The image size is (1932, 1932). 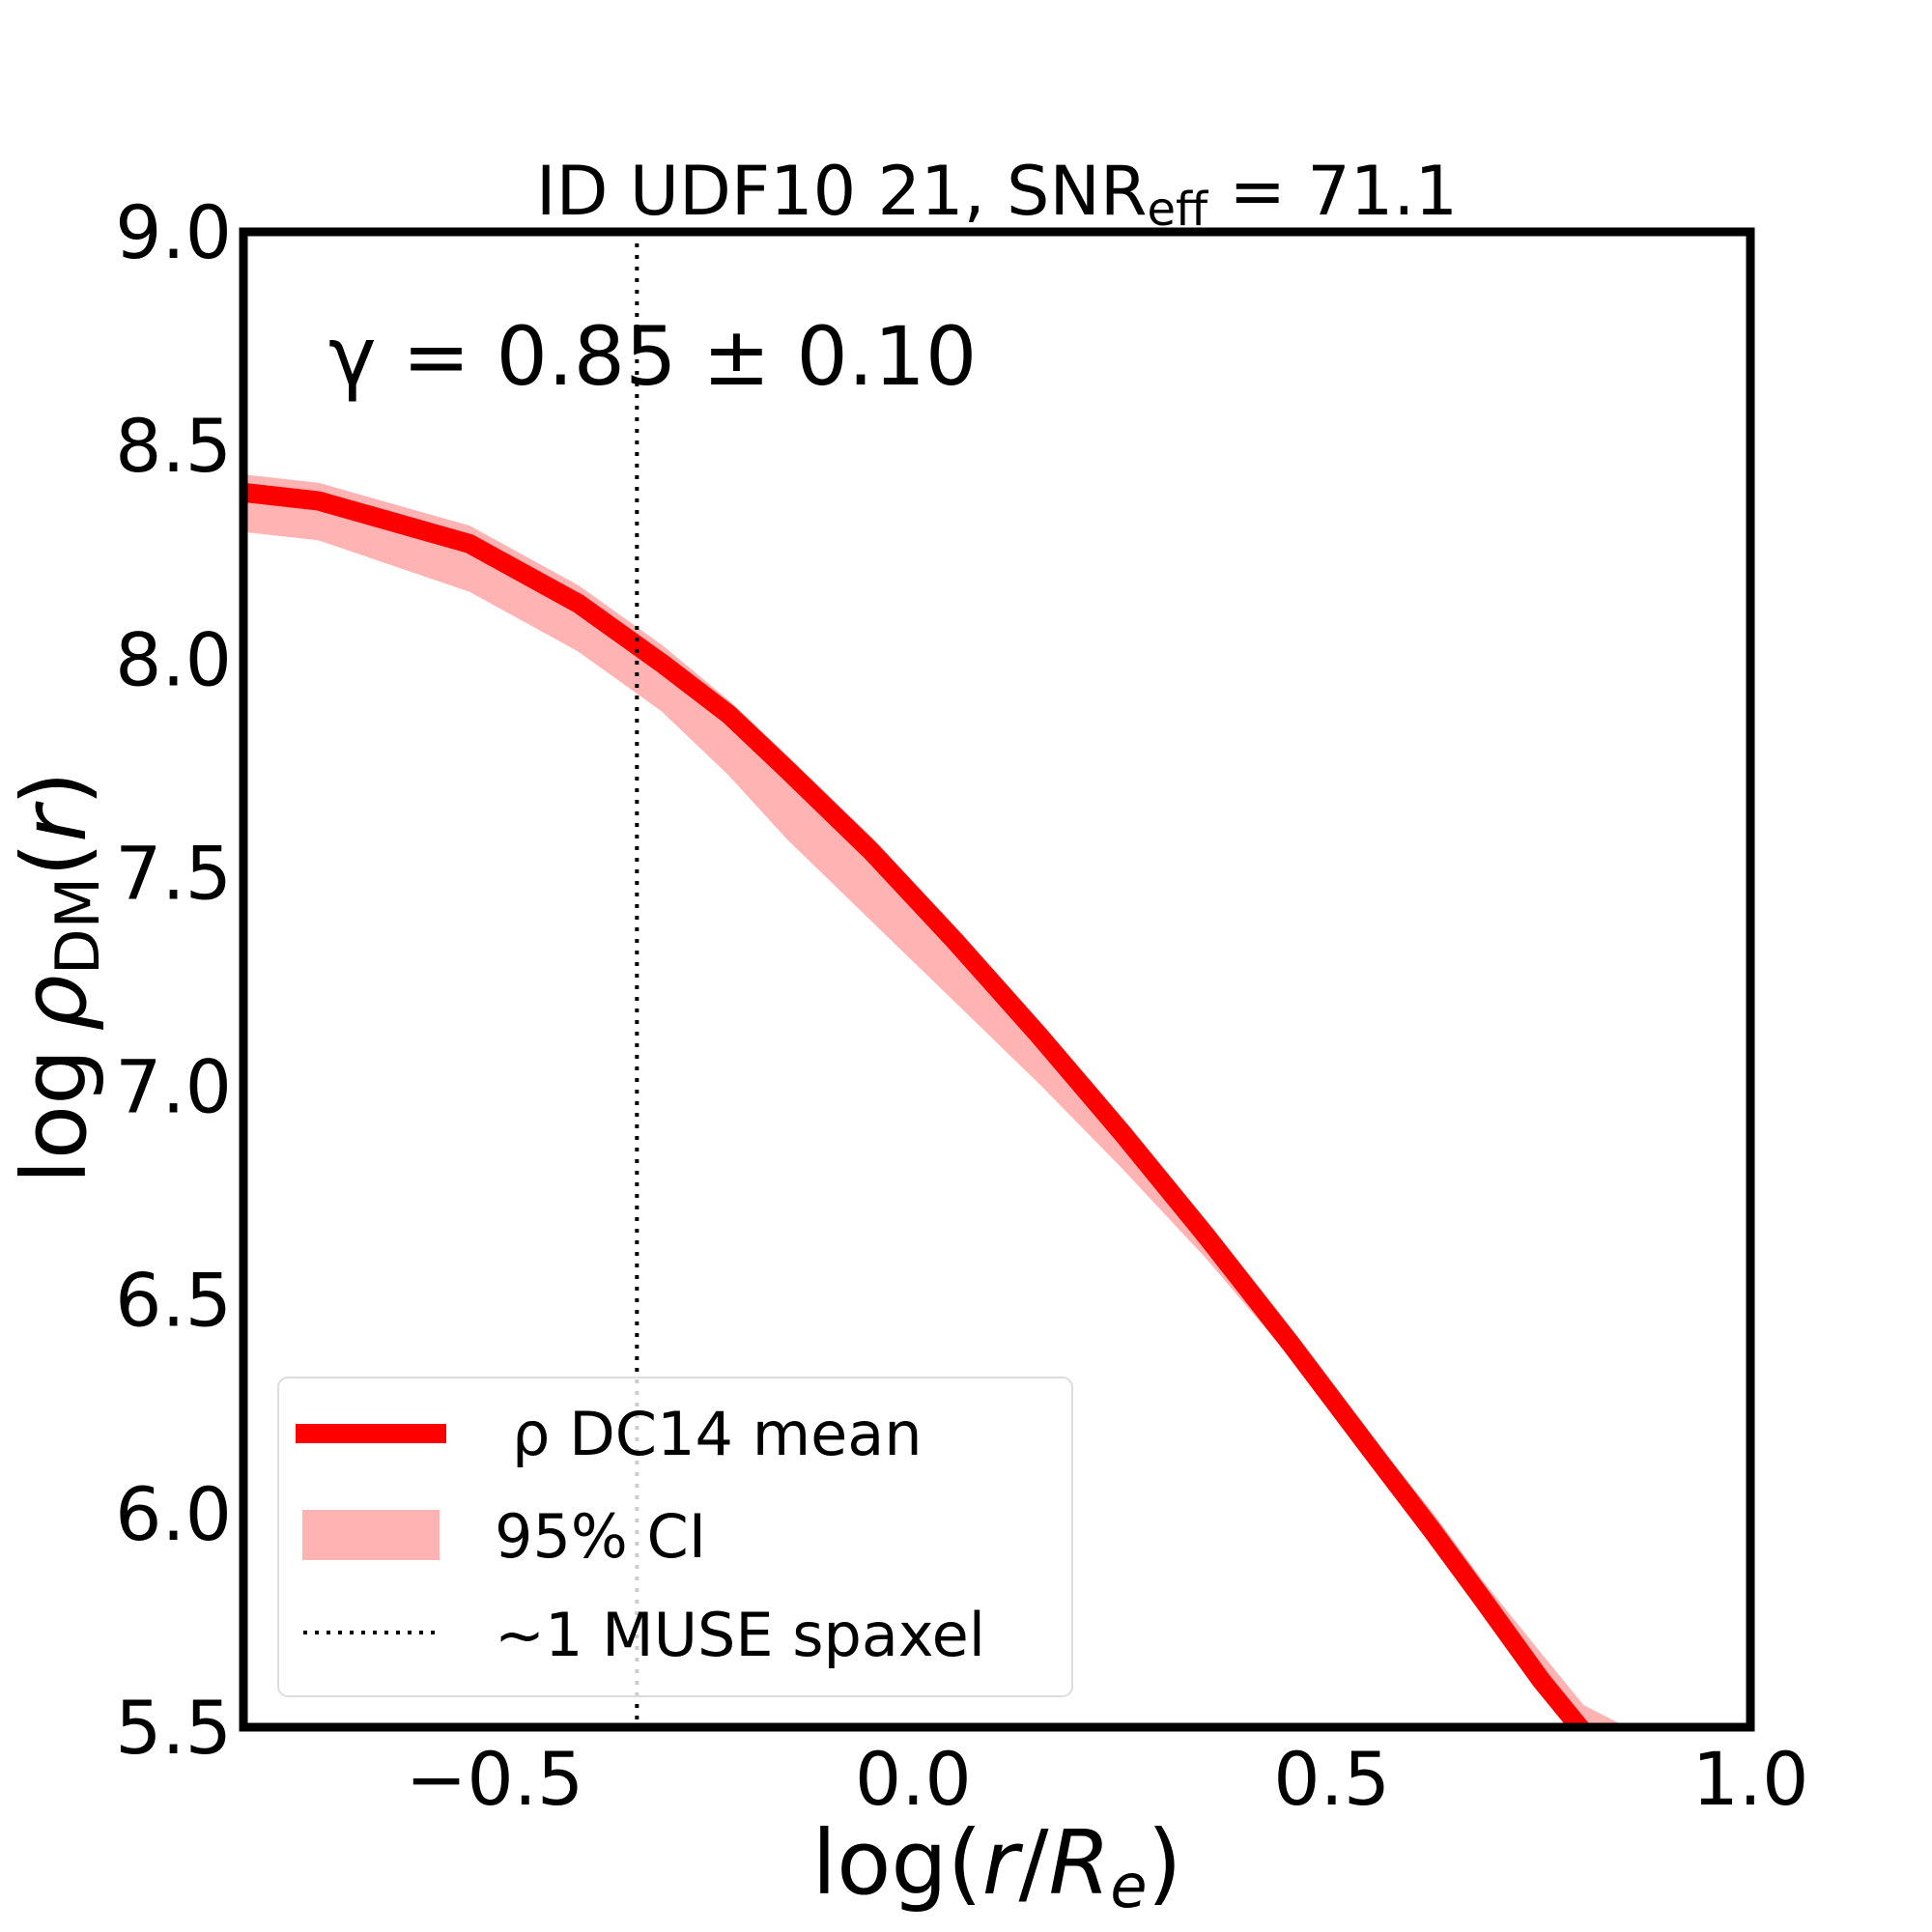 I want to click on y-tick-label: 8.0, so click(x=173, y=659).